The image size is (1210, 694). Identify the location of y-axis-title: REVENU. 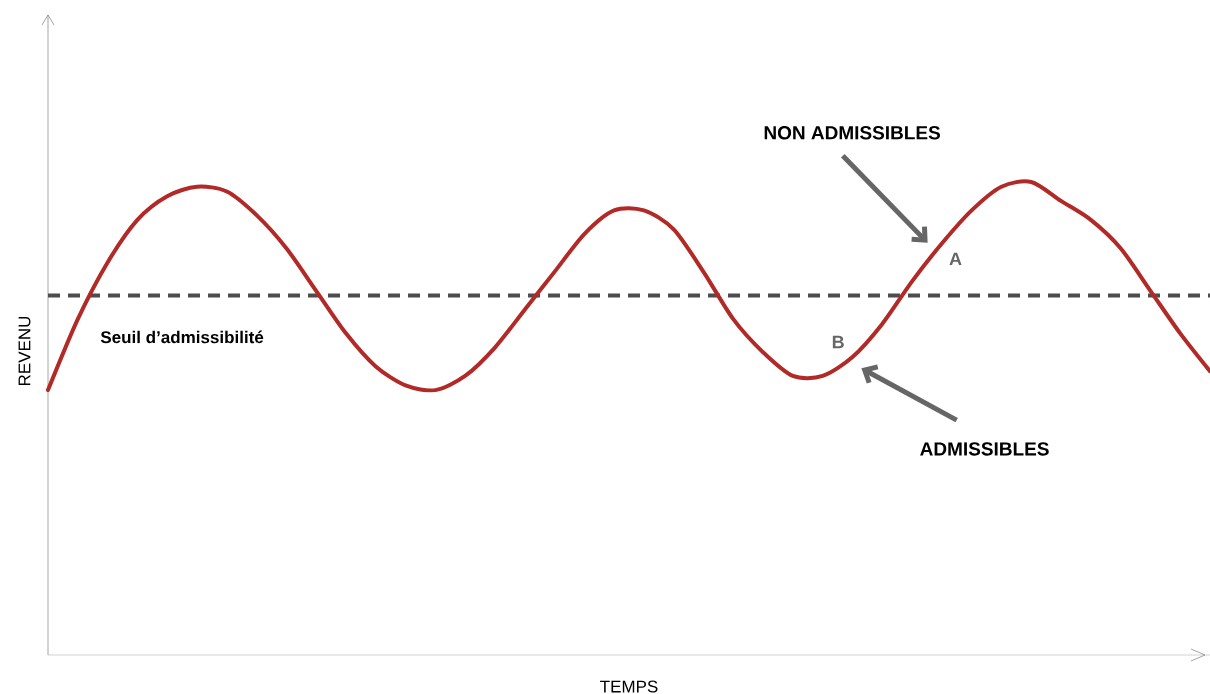
(24, 351).